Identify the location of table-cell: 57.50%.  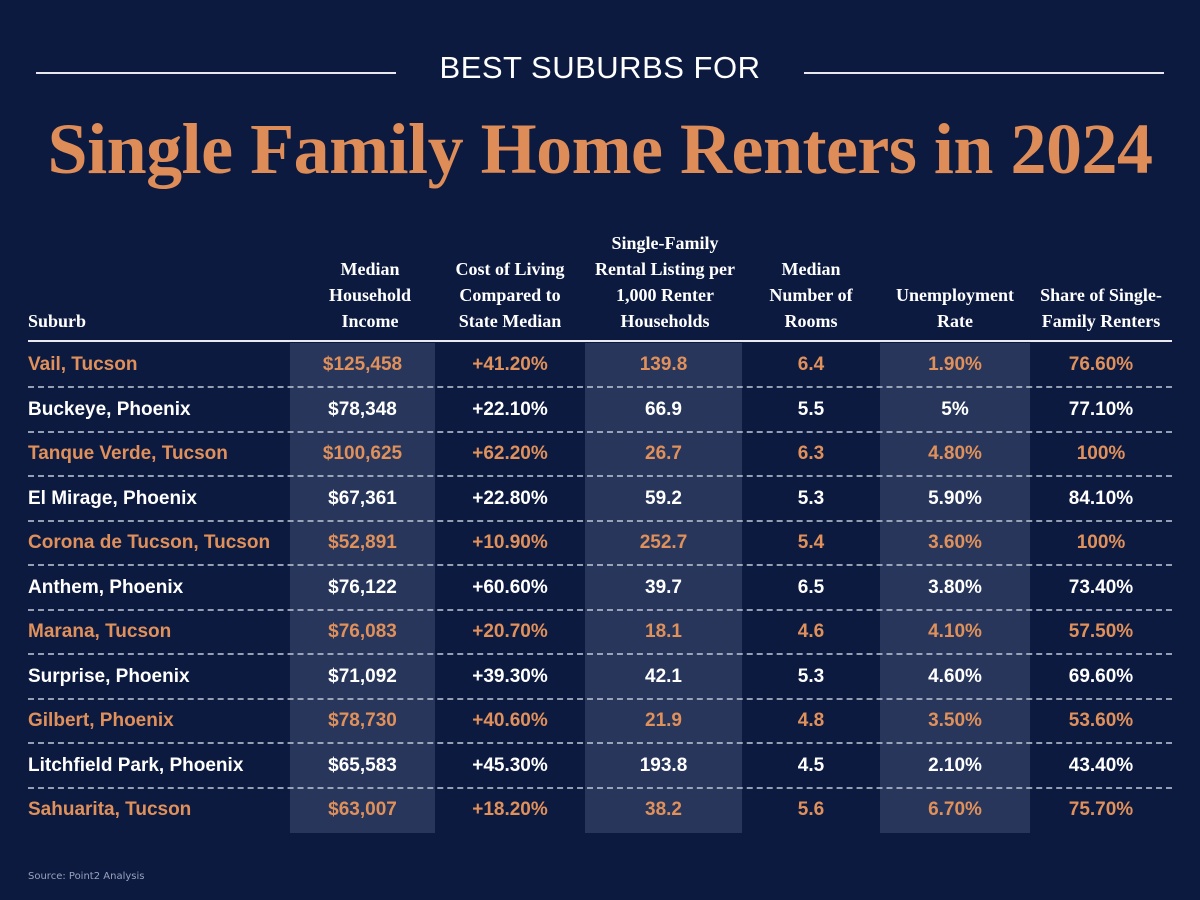
(1101, 631).